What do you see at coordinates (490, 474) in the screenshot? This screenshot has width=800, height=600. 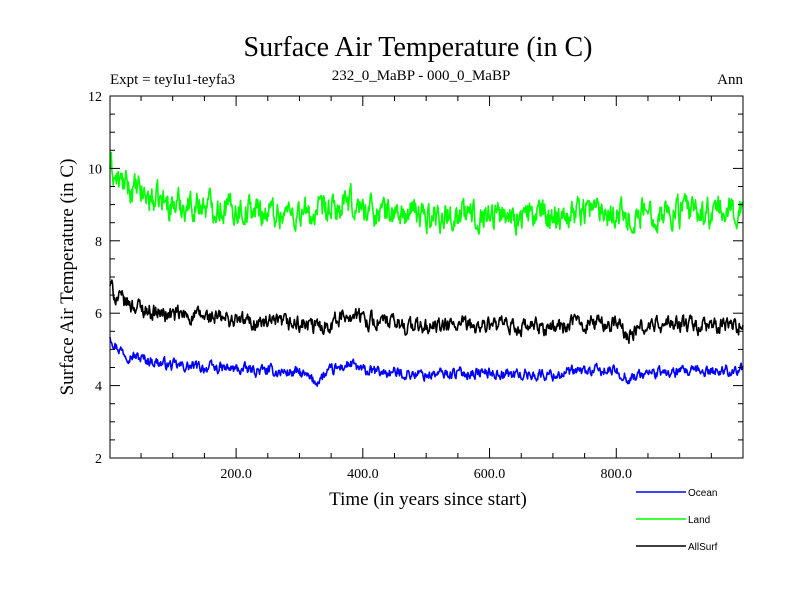 I see `x-tick-label: 600.0` at bounding box center [490, 474].